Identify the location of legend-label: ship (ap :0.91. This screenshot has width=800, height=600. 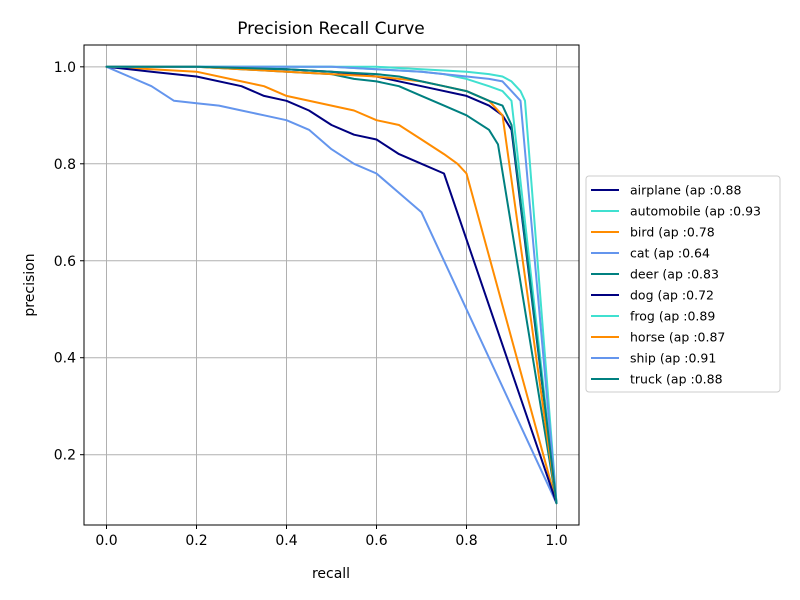
(673, 358).